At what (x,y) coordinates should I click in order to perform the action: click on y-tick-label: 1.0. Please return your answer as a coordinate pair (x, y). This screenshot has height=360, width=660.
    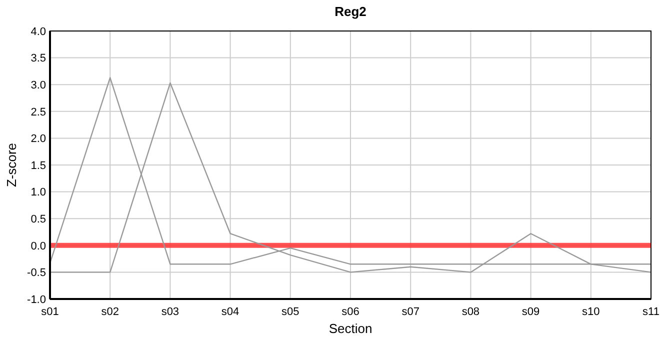
    Looking at the image, I should click on (38, 192).